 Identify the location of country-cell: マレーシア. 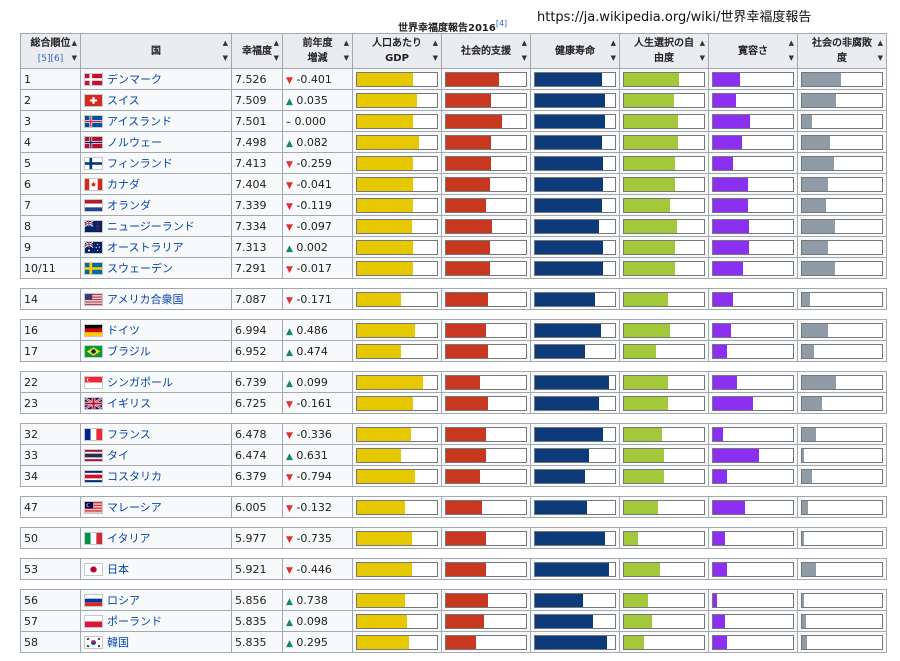
(156, 507).